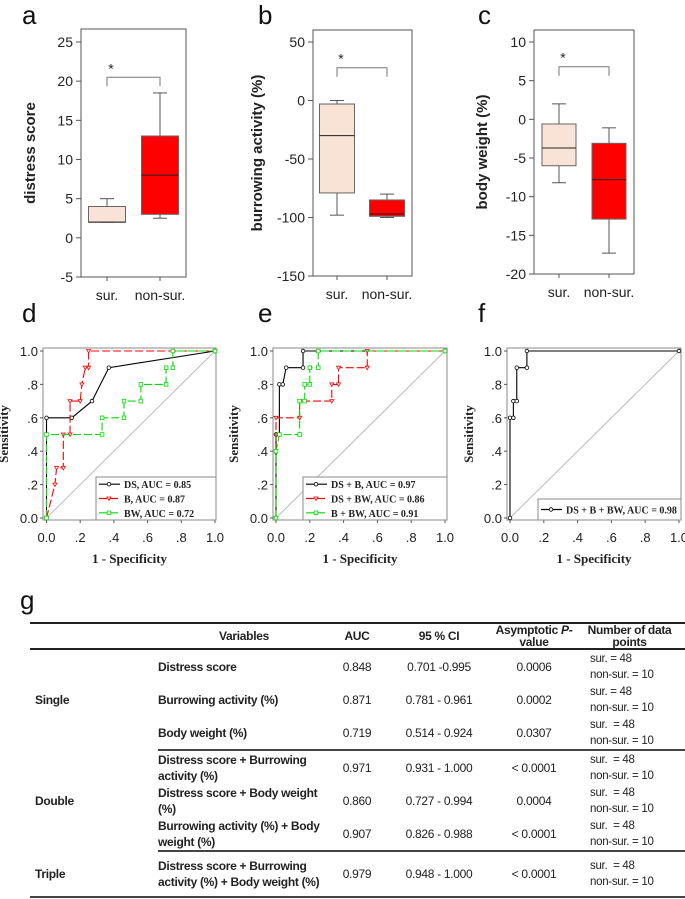 Image resolution: width=685 pixels, height=899 pixels. Describe the element at coordinates (439, 733) in the screenshot. I see `ci-cell: 0.514 - 0.924` at that location.